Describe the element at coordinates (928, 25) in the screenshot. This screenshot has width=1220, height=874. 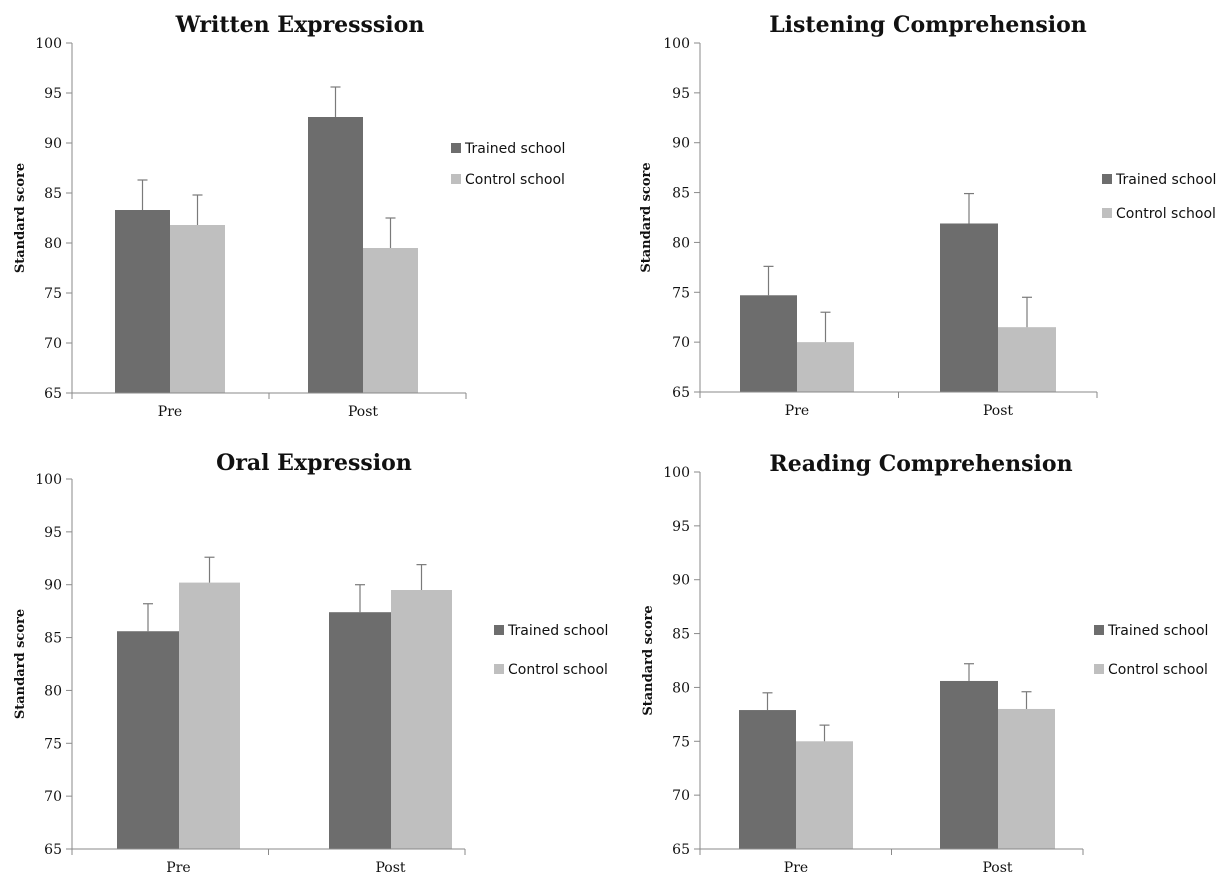
I see `chart-title: Listening Comprehension` at that location.